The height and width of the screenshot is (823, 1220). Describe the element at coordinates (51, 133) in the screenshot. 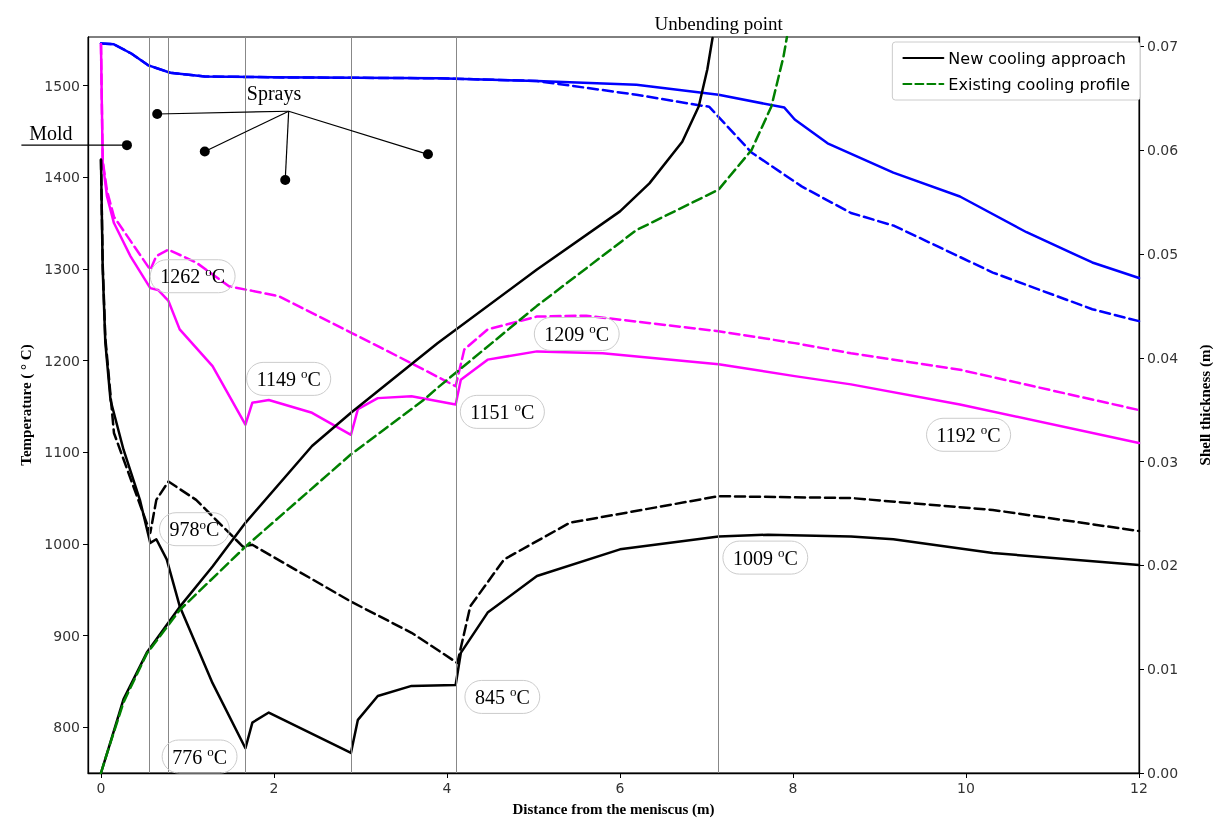

I see `text: Mold` at that location.